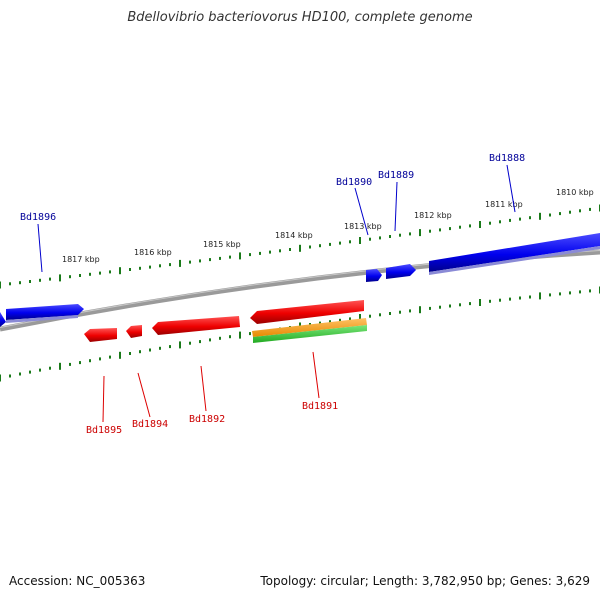  Describe the element at coordinates (81, 259) in the screenshot. I see `scale-label-1817: 1817 kbp` at that location.